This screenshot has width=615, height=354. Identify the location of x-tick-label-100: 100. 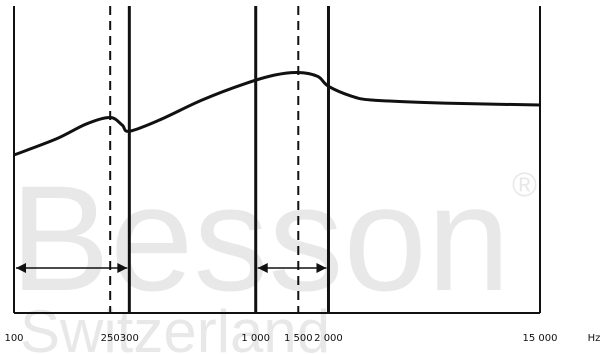
(13, 338).